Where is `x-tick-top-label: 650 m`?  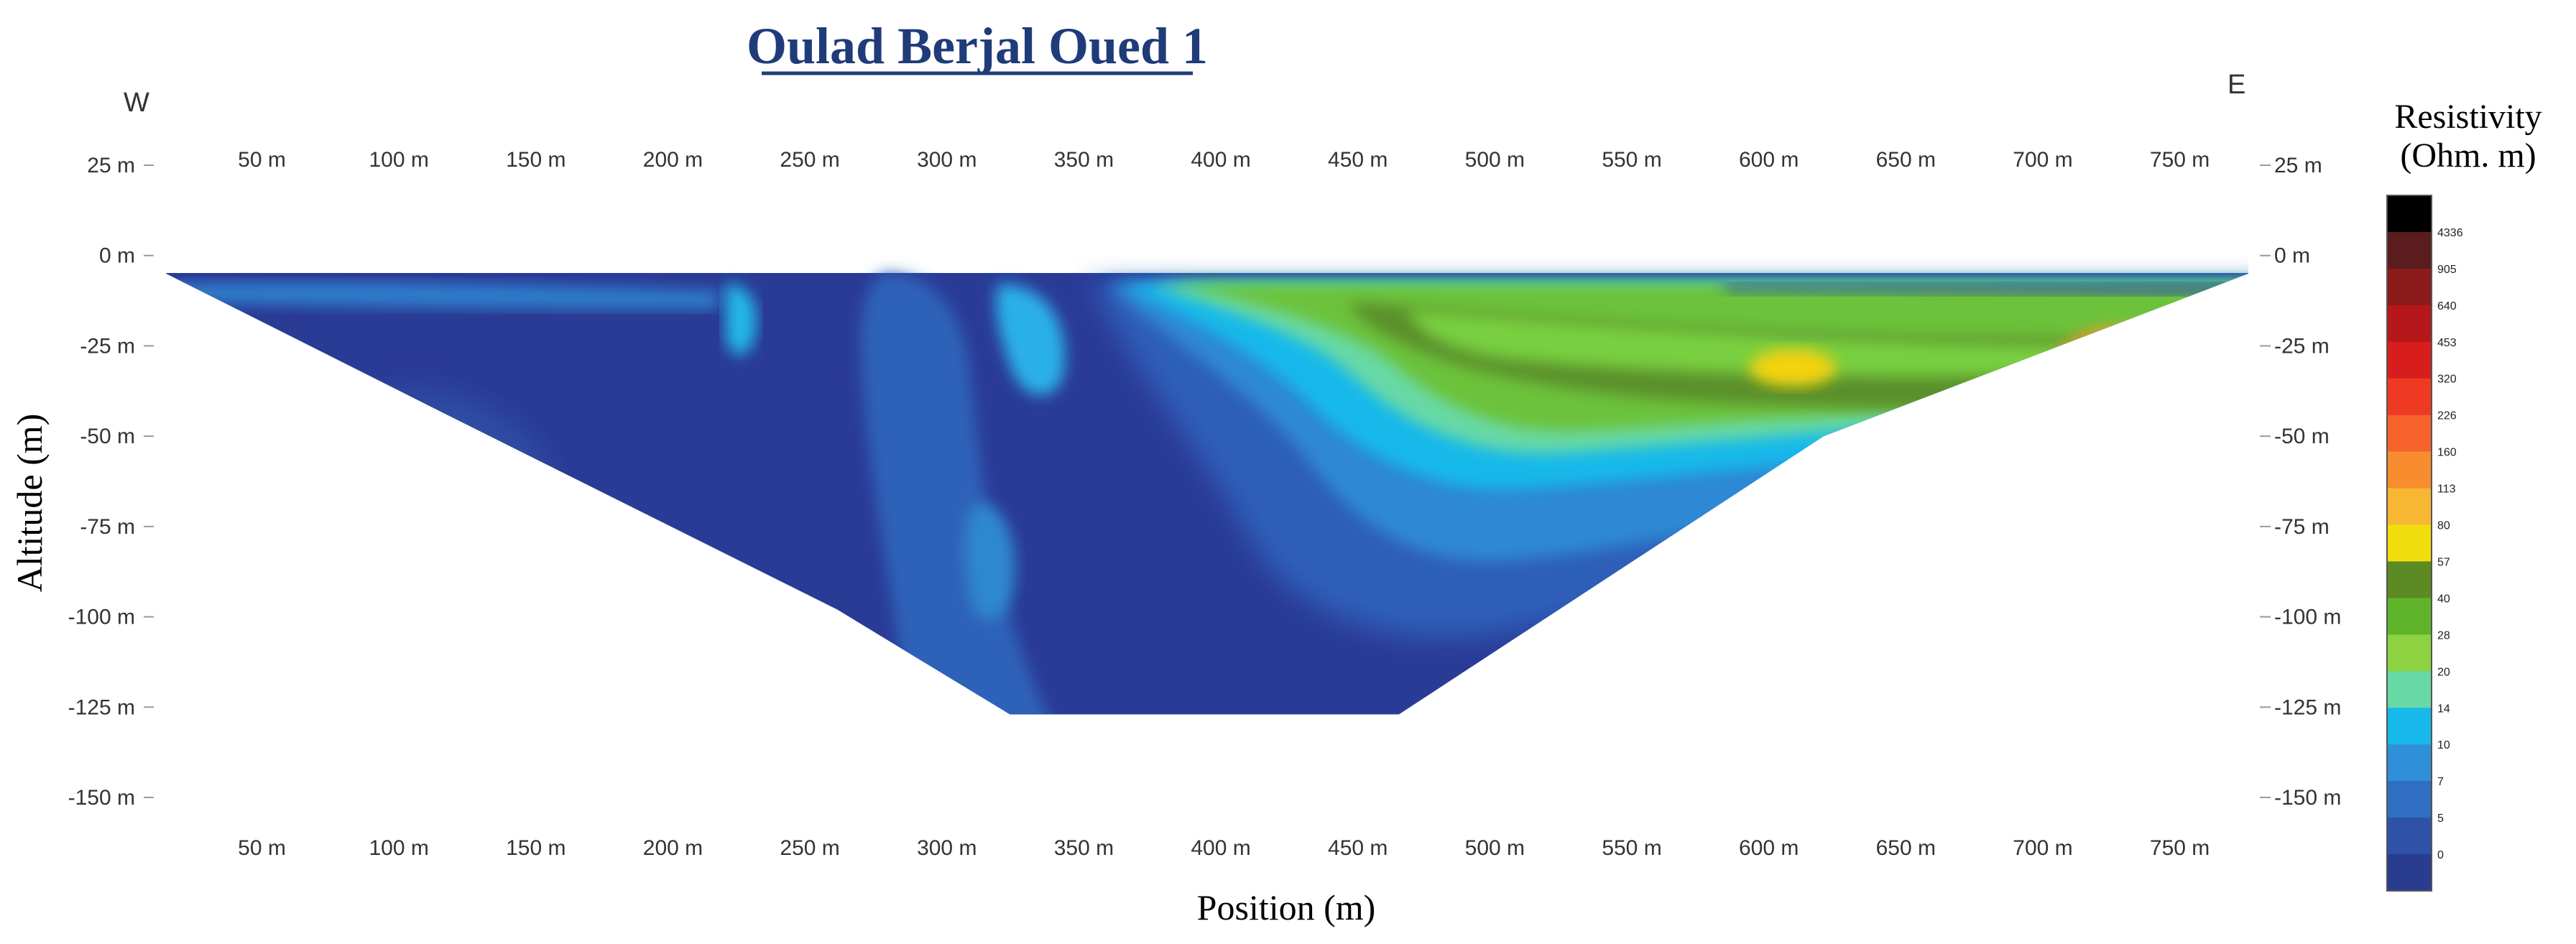
x-tick-top-label: 650 m is located at coordinates (1906, 160).